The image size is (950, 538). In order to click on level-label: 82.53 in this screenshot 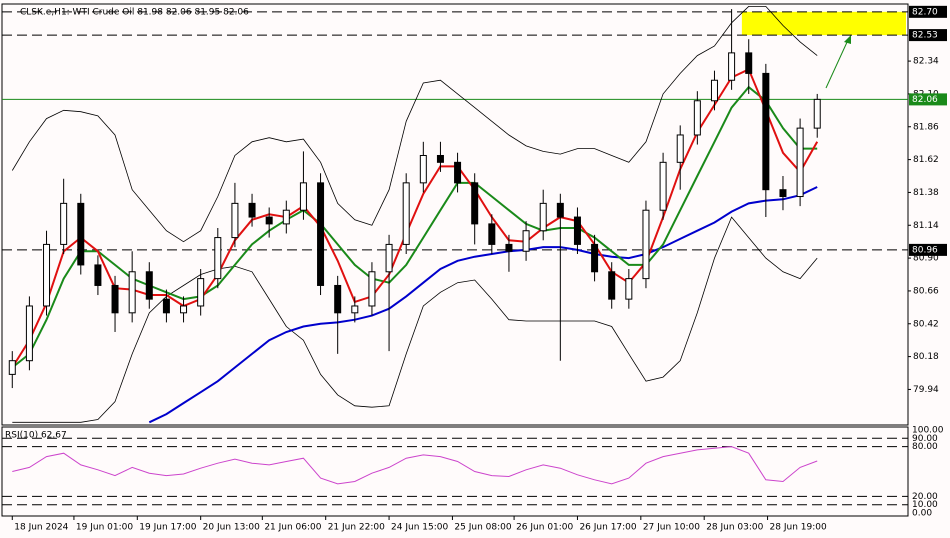, I will do `click(925, 36)`.